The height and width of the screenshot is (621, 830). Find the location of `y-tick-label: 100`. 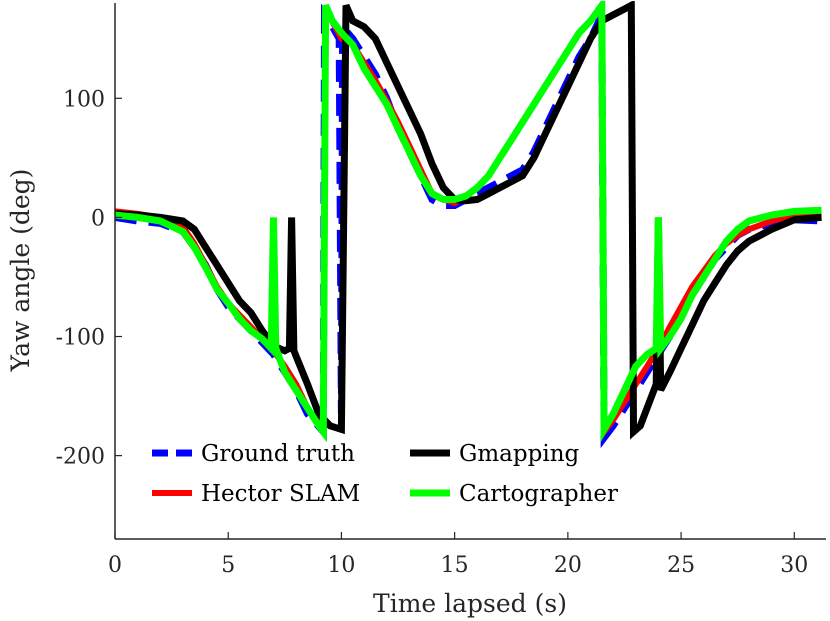

y-tick-label: 100 is located at coordinates (84, 99).